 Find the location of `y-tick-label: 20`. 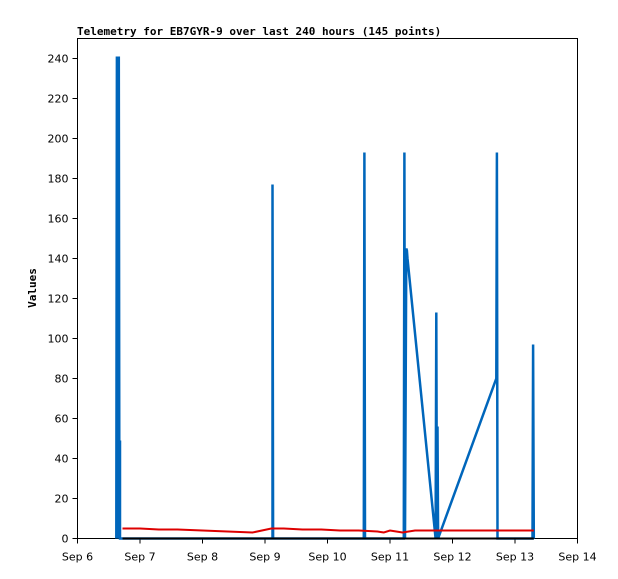

y-tick-label: 20 is located at coordinates (62, 499).